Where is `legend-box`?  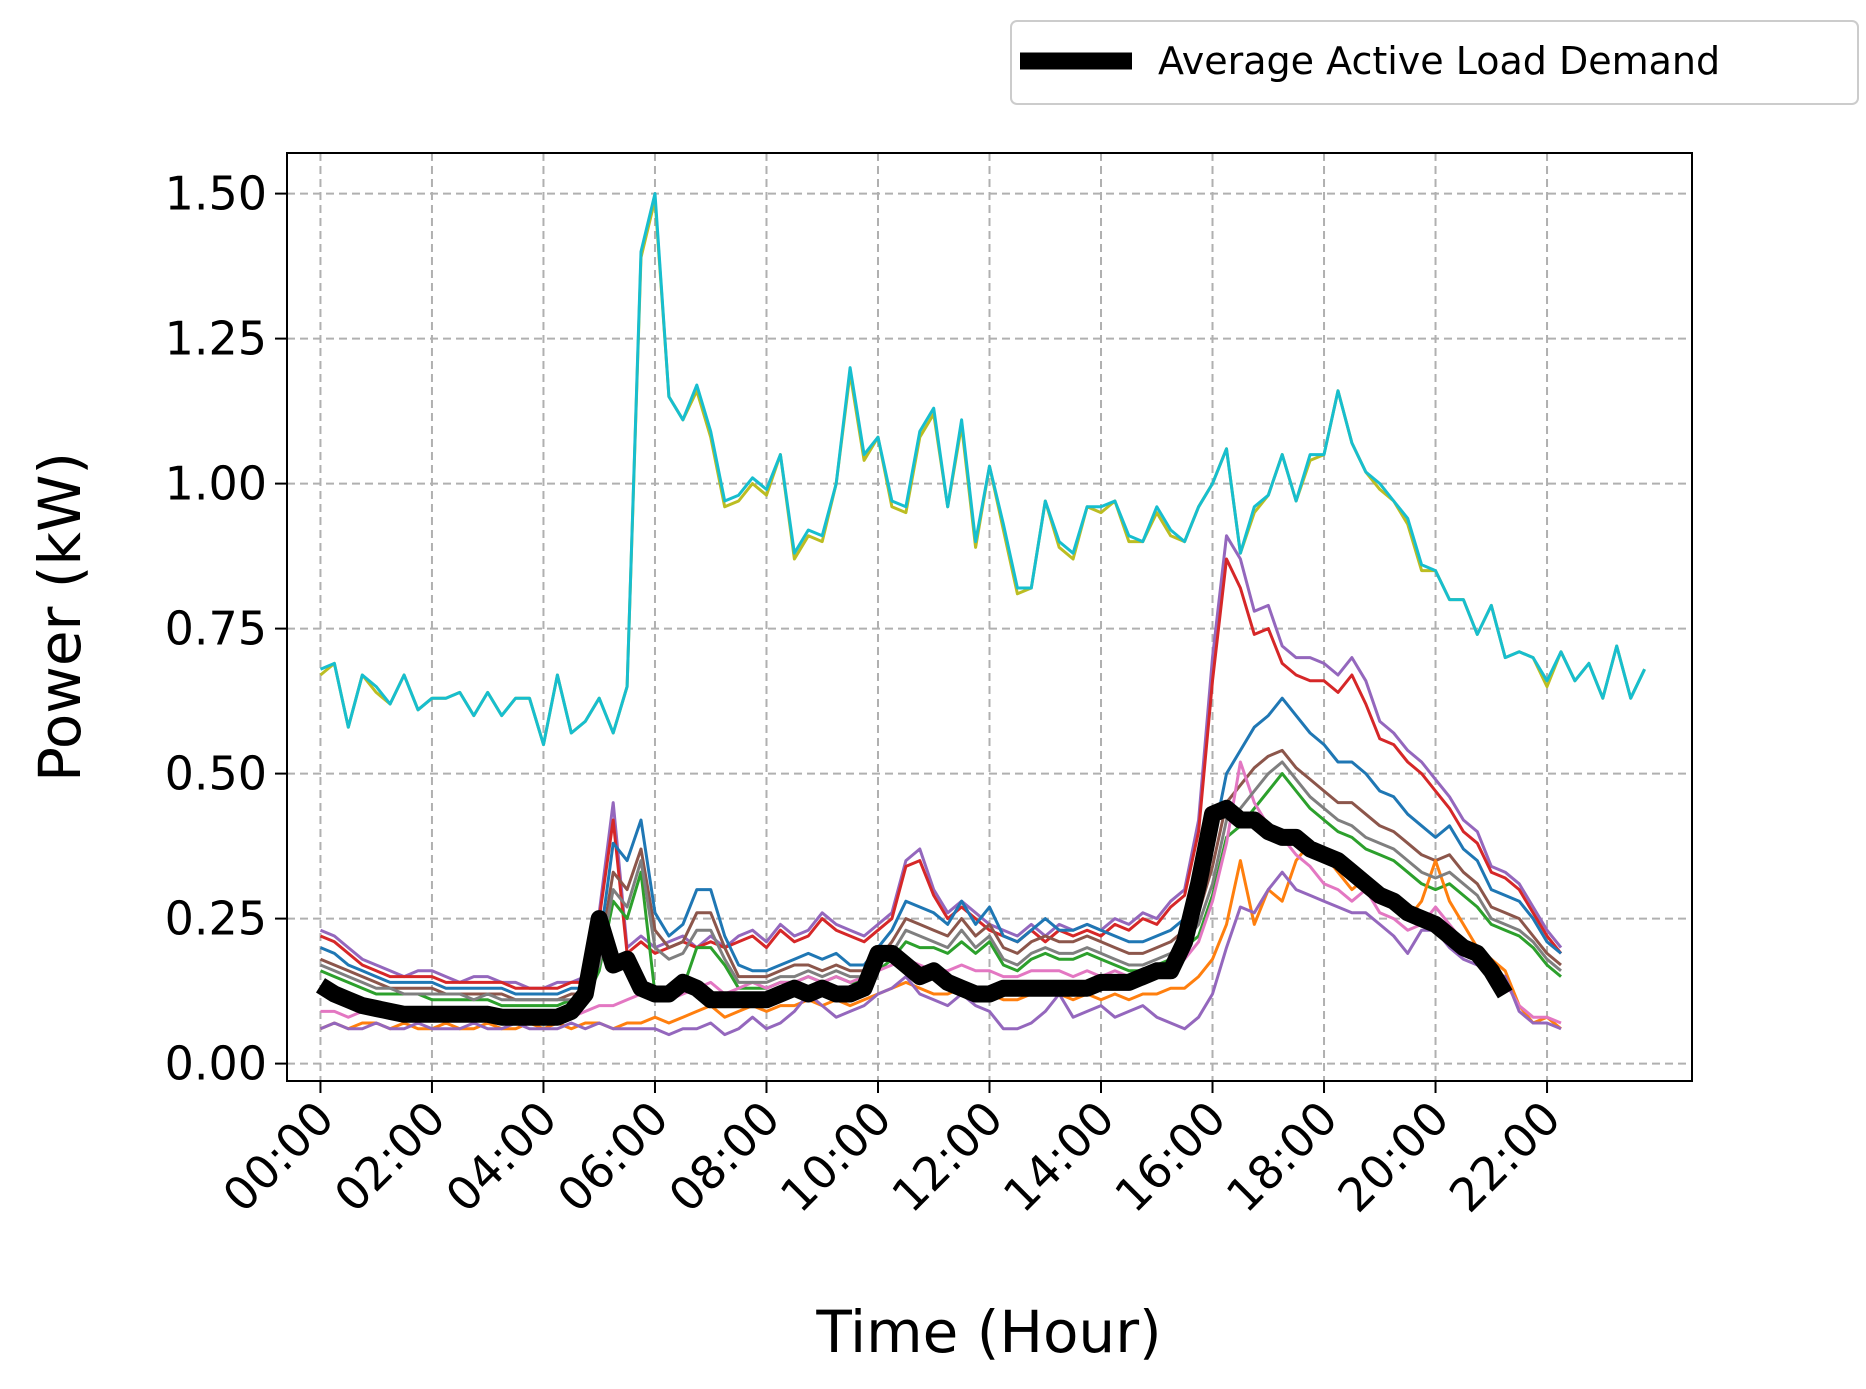
legend-box is located at coordinates (1434, 62).